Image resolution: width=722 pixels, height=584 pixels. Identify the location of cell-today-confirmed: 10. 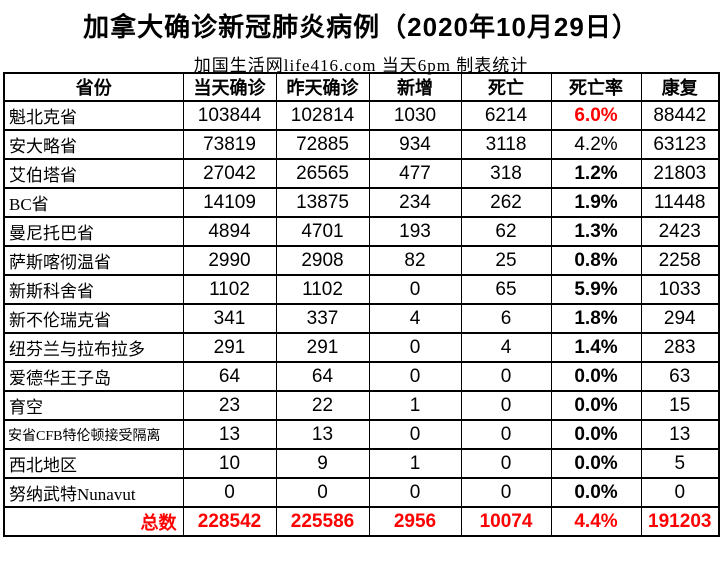
(229, 463).